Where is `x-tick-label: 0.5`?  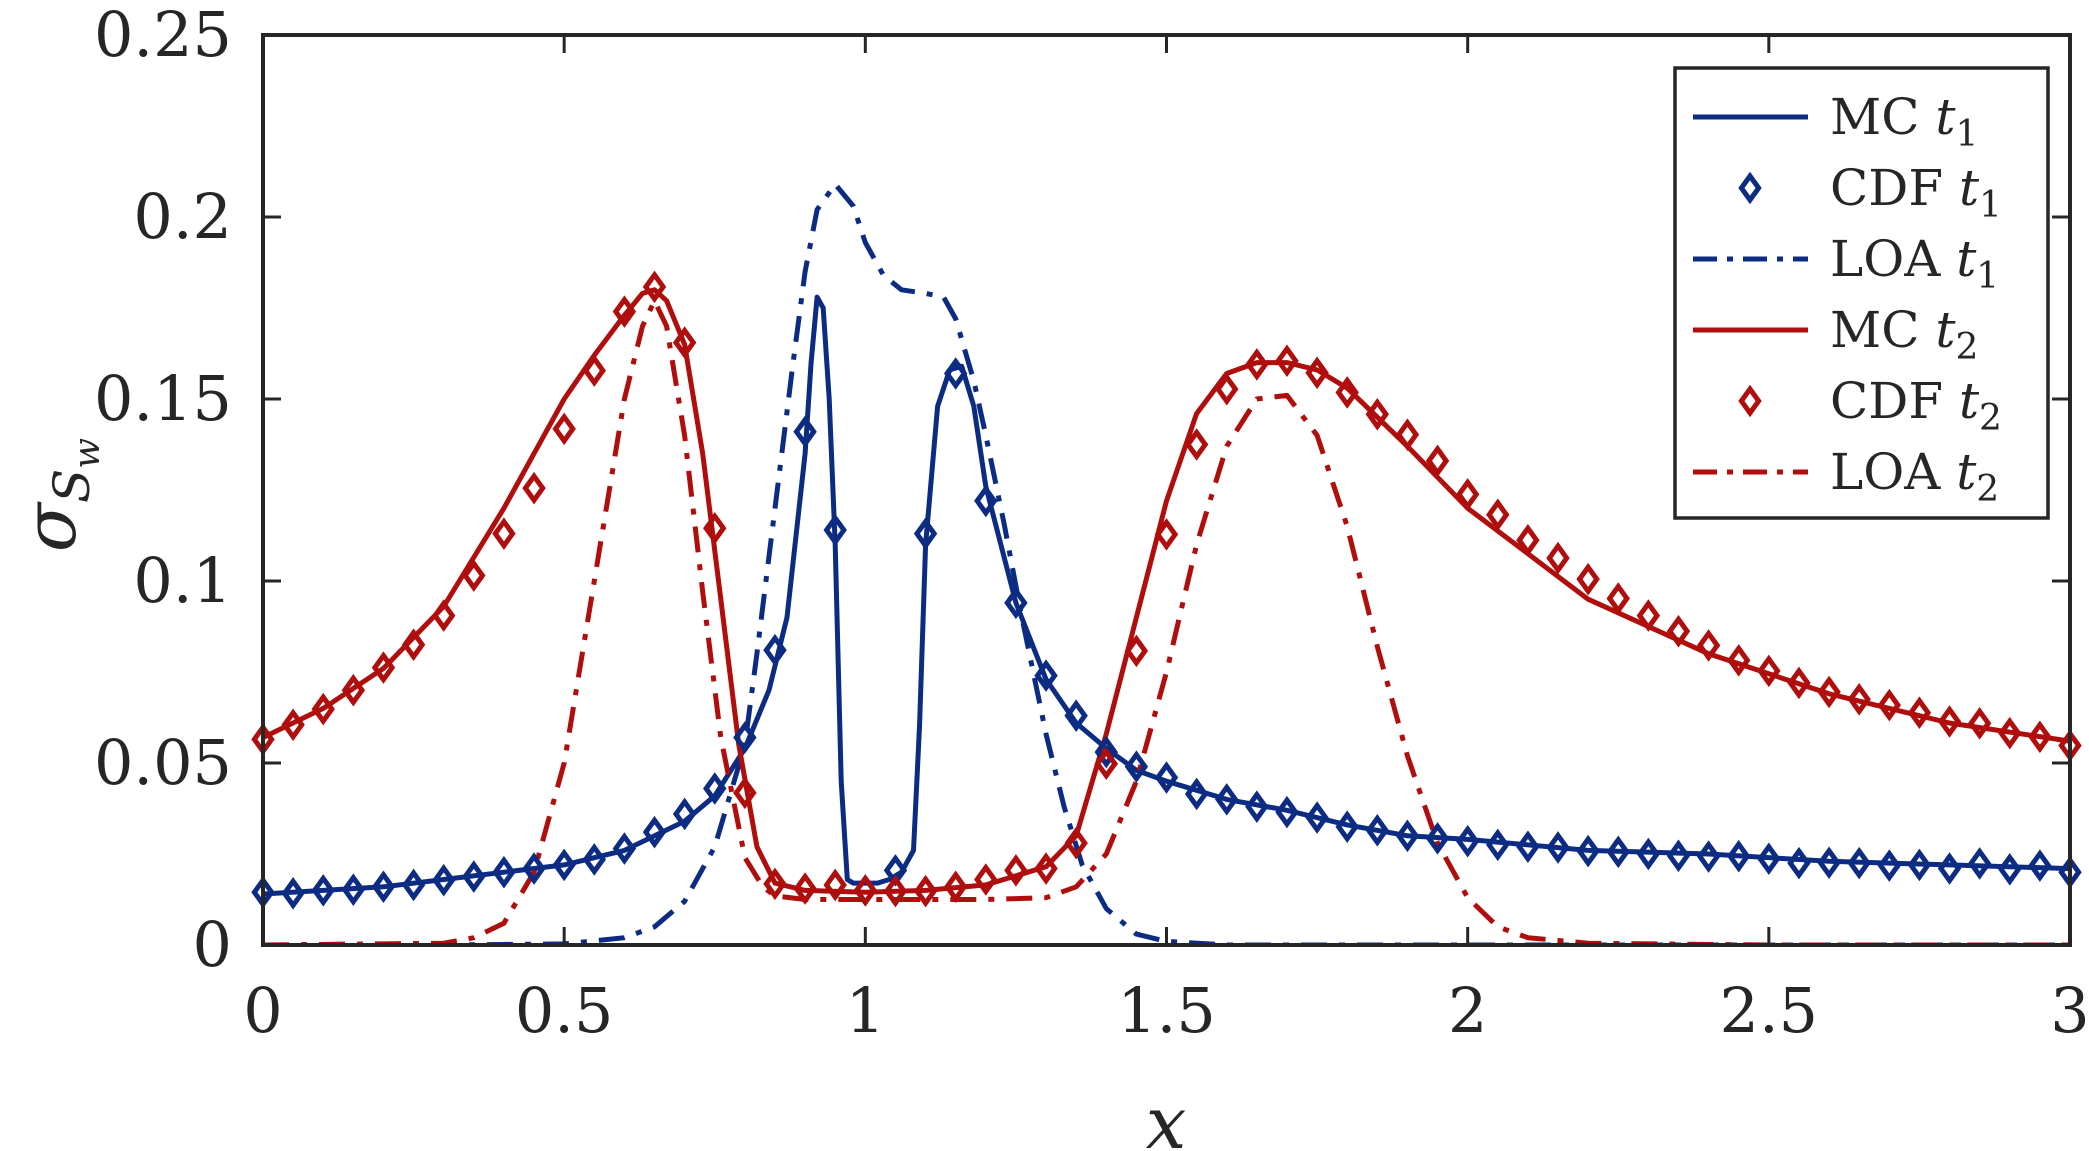
x-tick-label: 0.5 is located at coordinates (564, 1010).